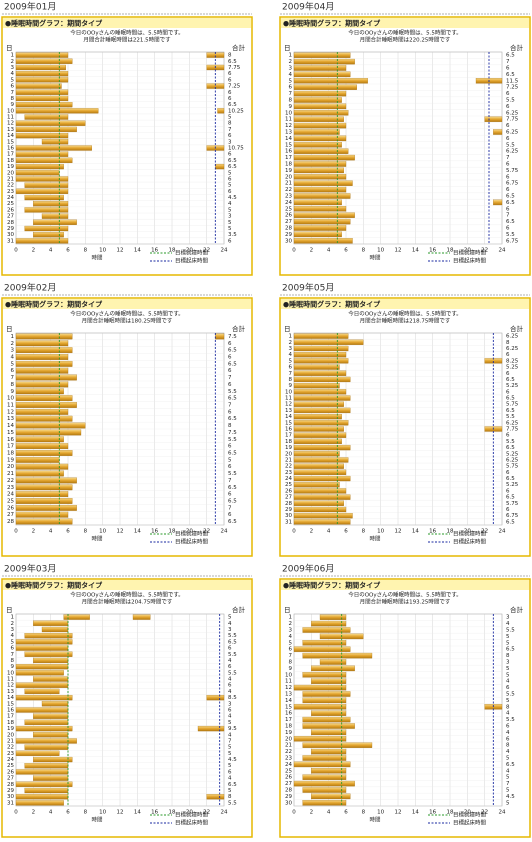 The image size is (532, 842). I want to click on x-tick-label: 16, so click(432, 813).